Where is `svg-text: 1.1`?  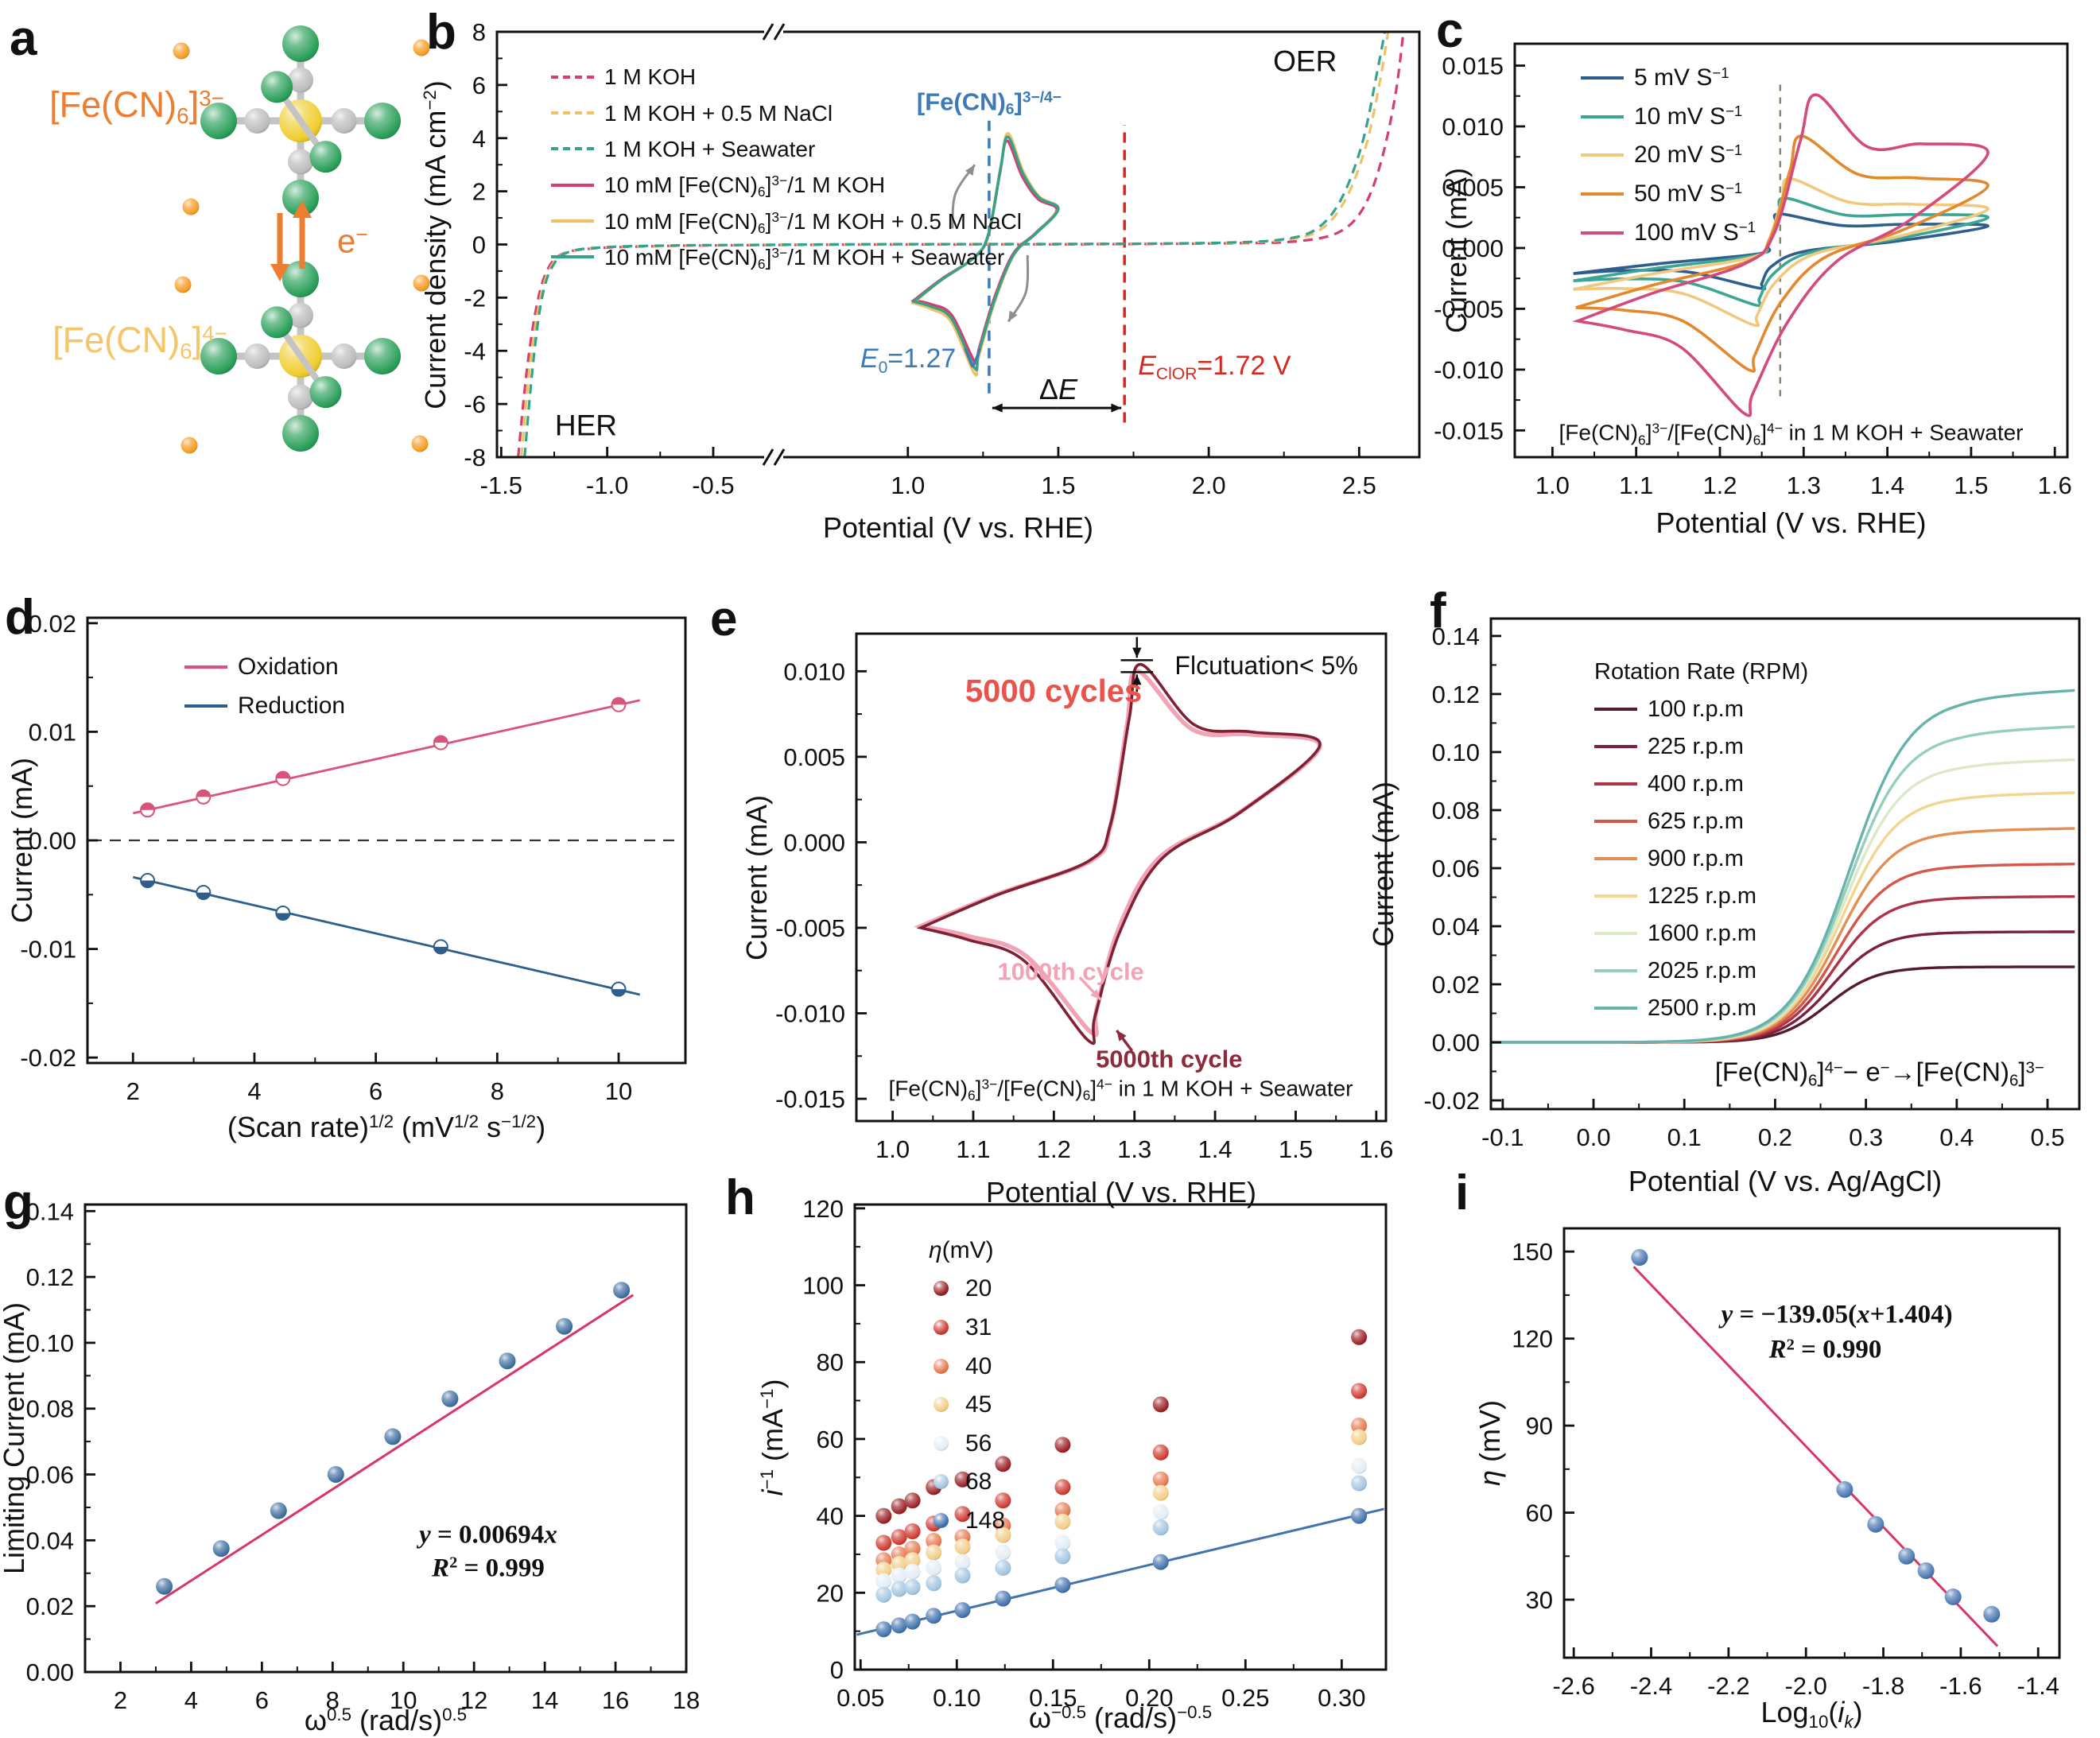
svg-text: 1.1 is located at coordinates (973, 1149).